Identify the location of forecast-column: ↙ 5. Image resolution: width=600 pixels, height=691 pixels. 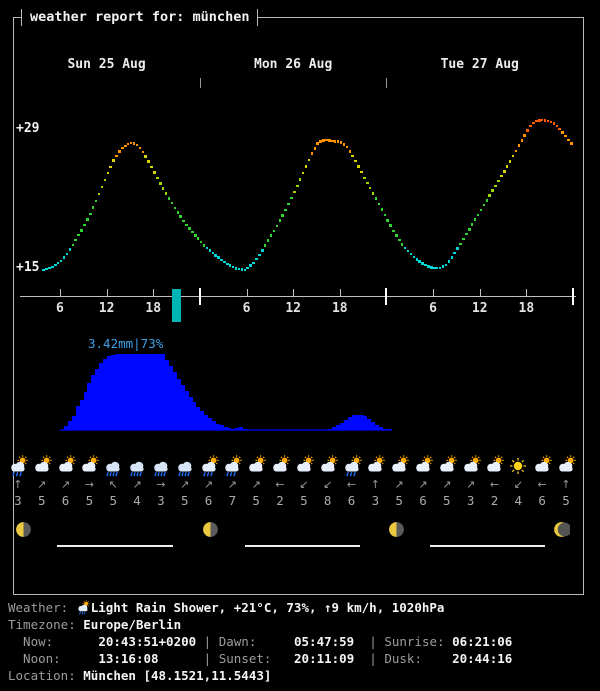
(304, 482).